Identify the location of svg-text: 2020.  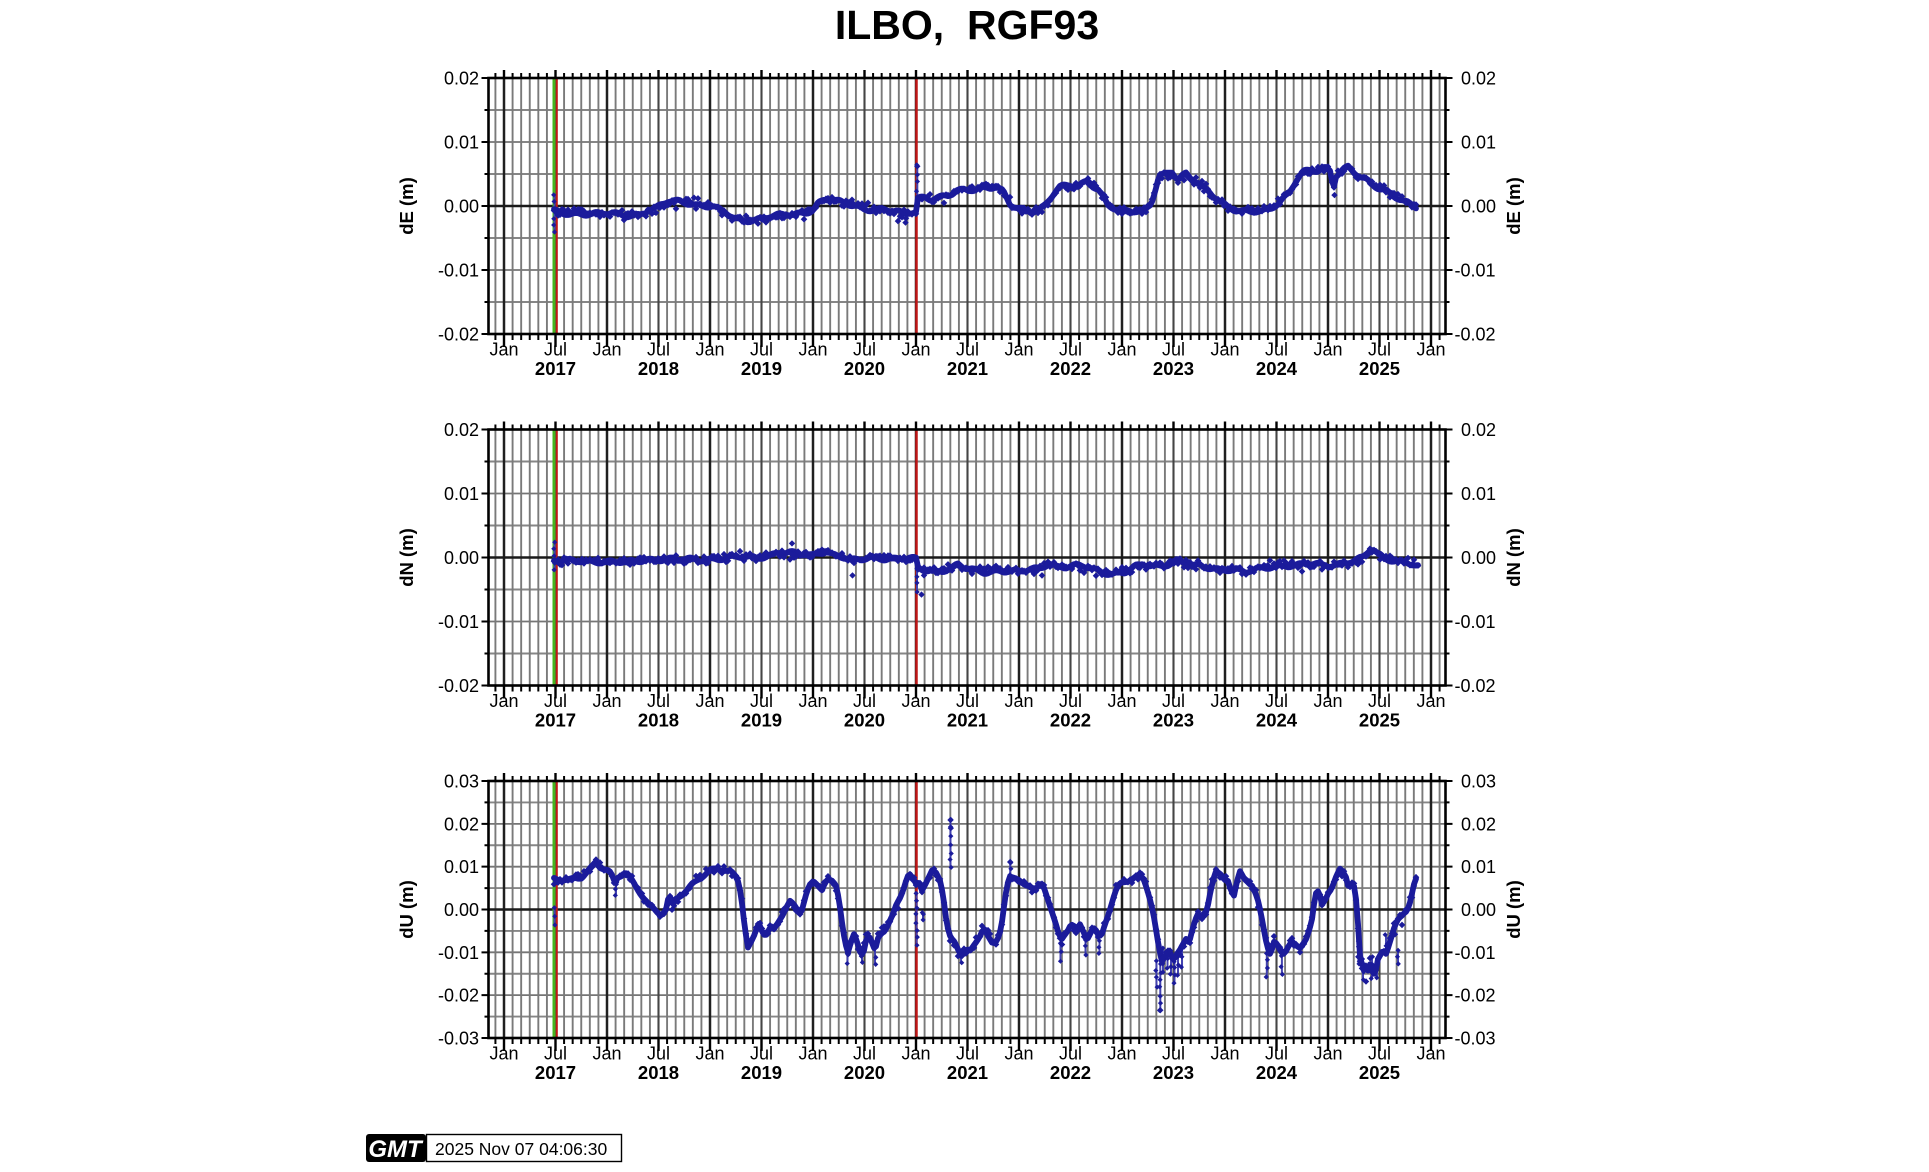
(864, 720).